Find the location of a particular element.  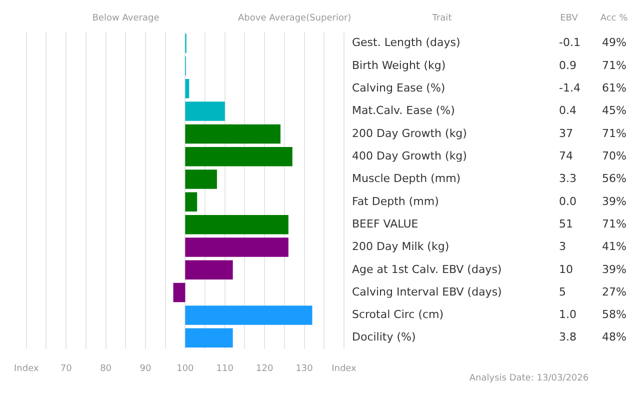

y-tick-label: BEEF VALUE is located at coordinates (385, 223).